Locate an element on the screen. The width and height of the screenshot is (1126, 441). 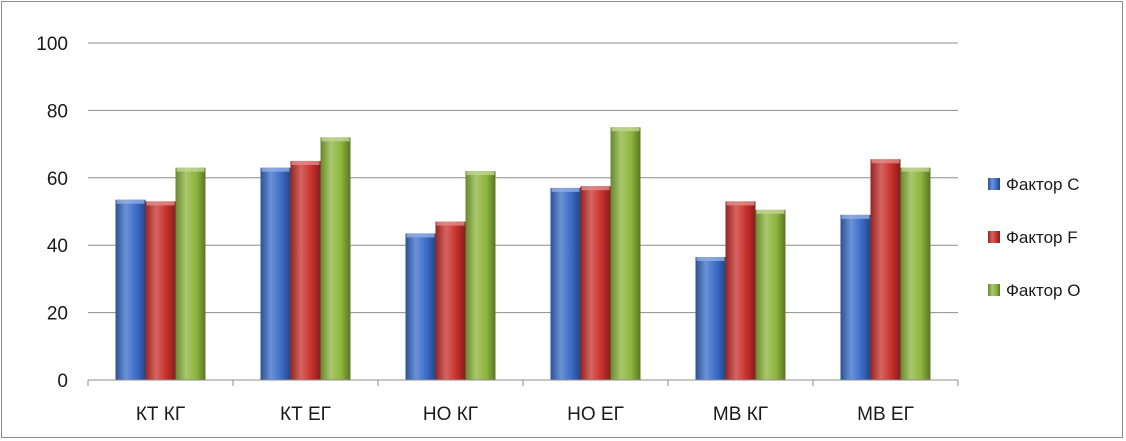
y-tick-label: 0 is located at coordinates (62, 381).